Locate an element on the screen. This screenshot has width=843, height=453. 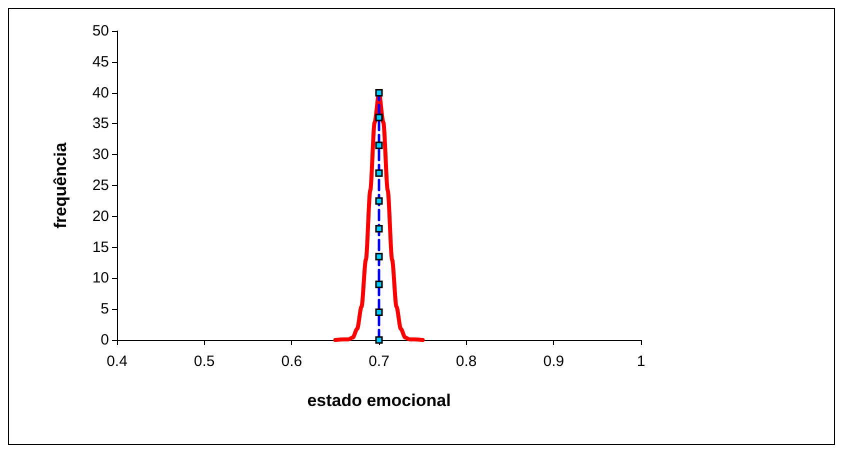
y-axis-title: frequência is located at coordinates (60, 185).